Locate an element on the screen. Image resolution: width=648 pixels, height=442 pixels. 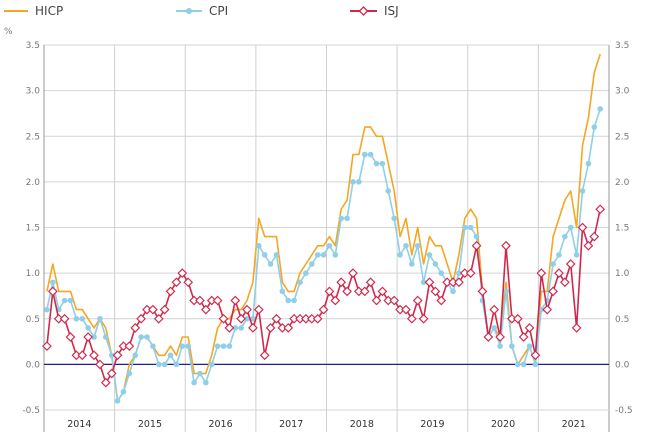
y-tick-label-left: -0.5 is located at coordinates (31, 411).